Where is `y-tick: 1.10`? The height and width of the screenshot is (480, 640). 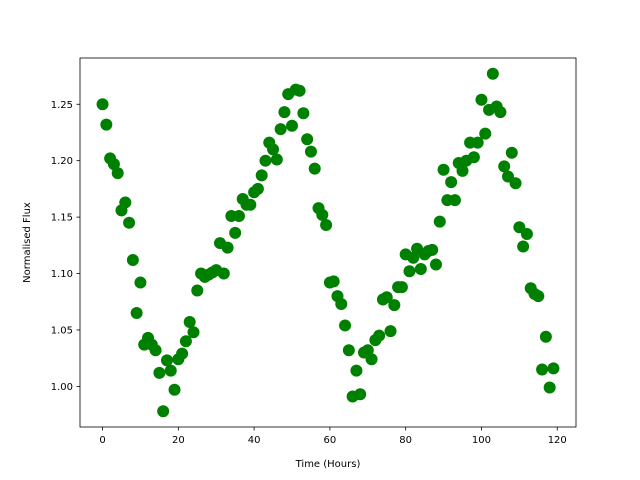 y-tick: 1.10 is located at coordinates (65, 274).